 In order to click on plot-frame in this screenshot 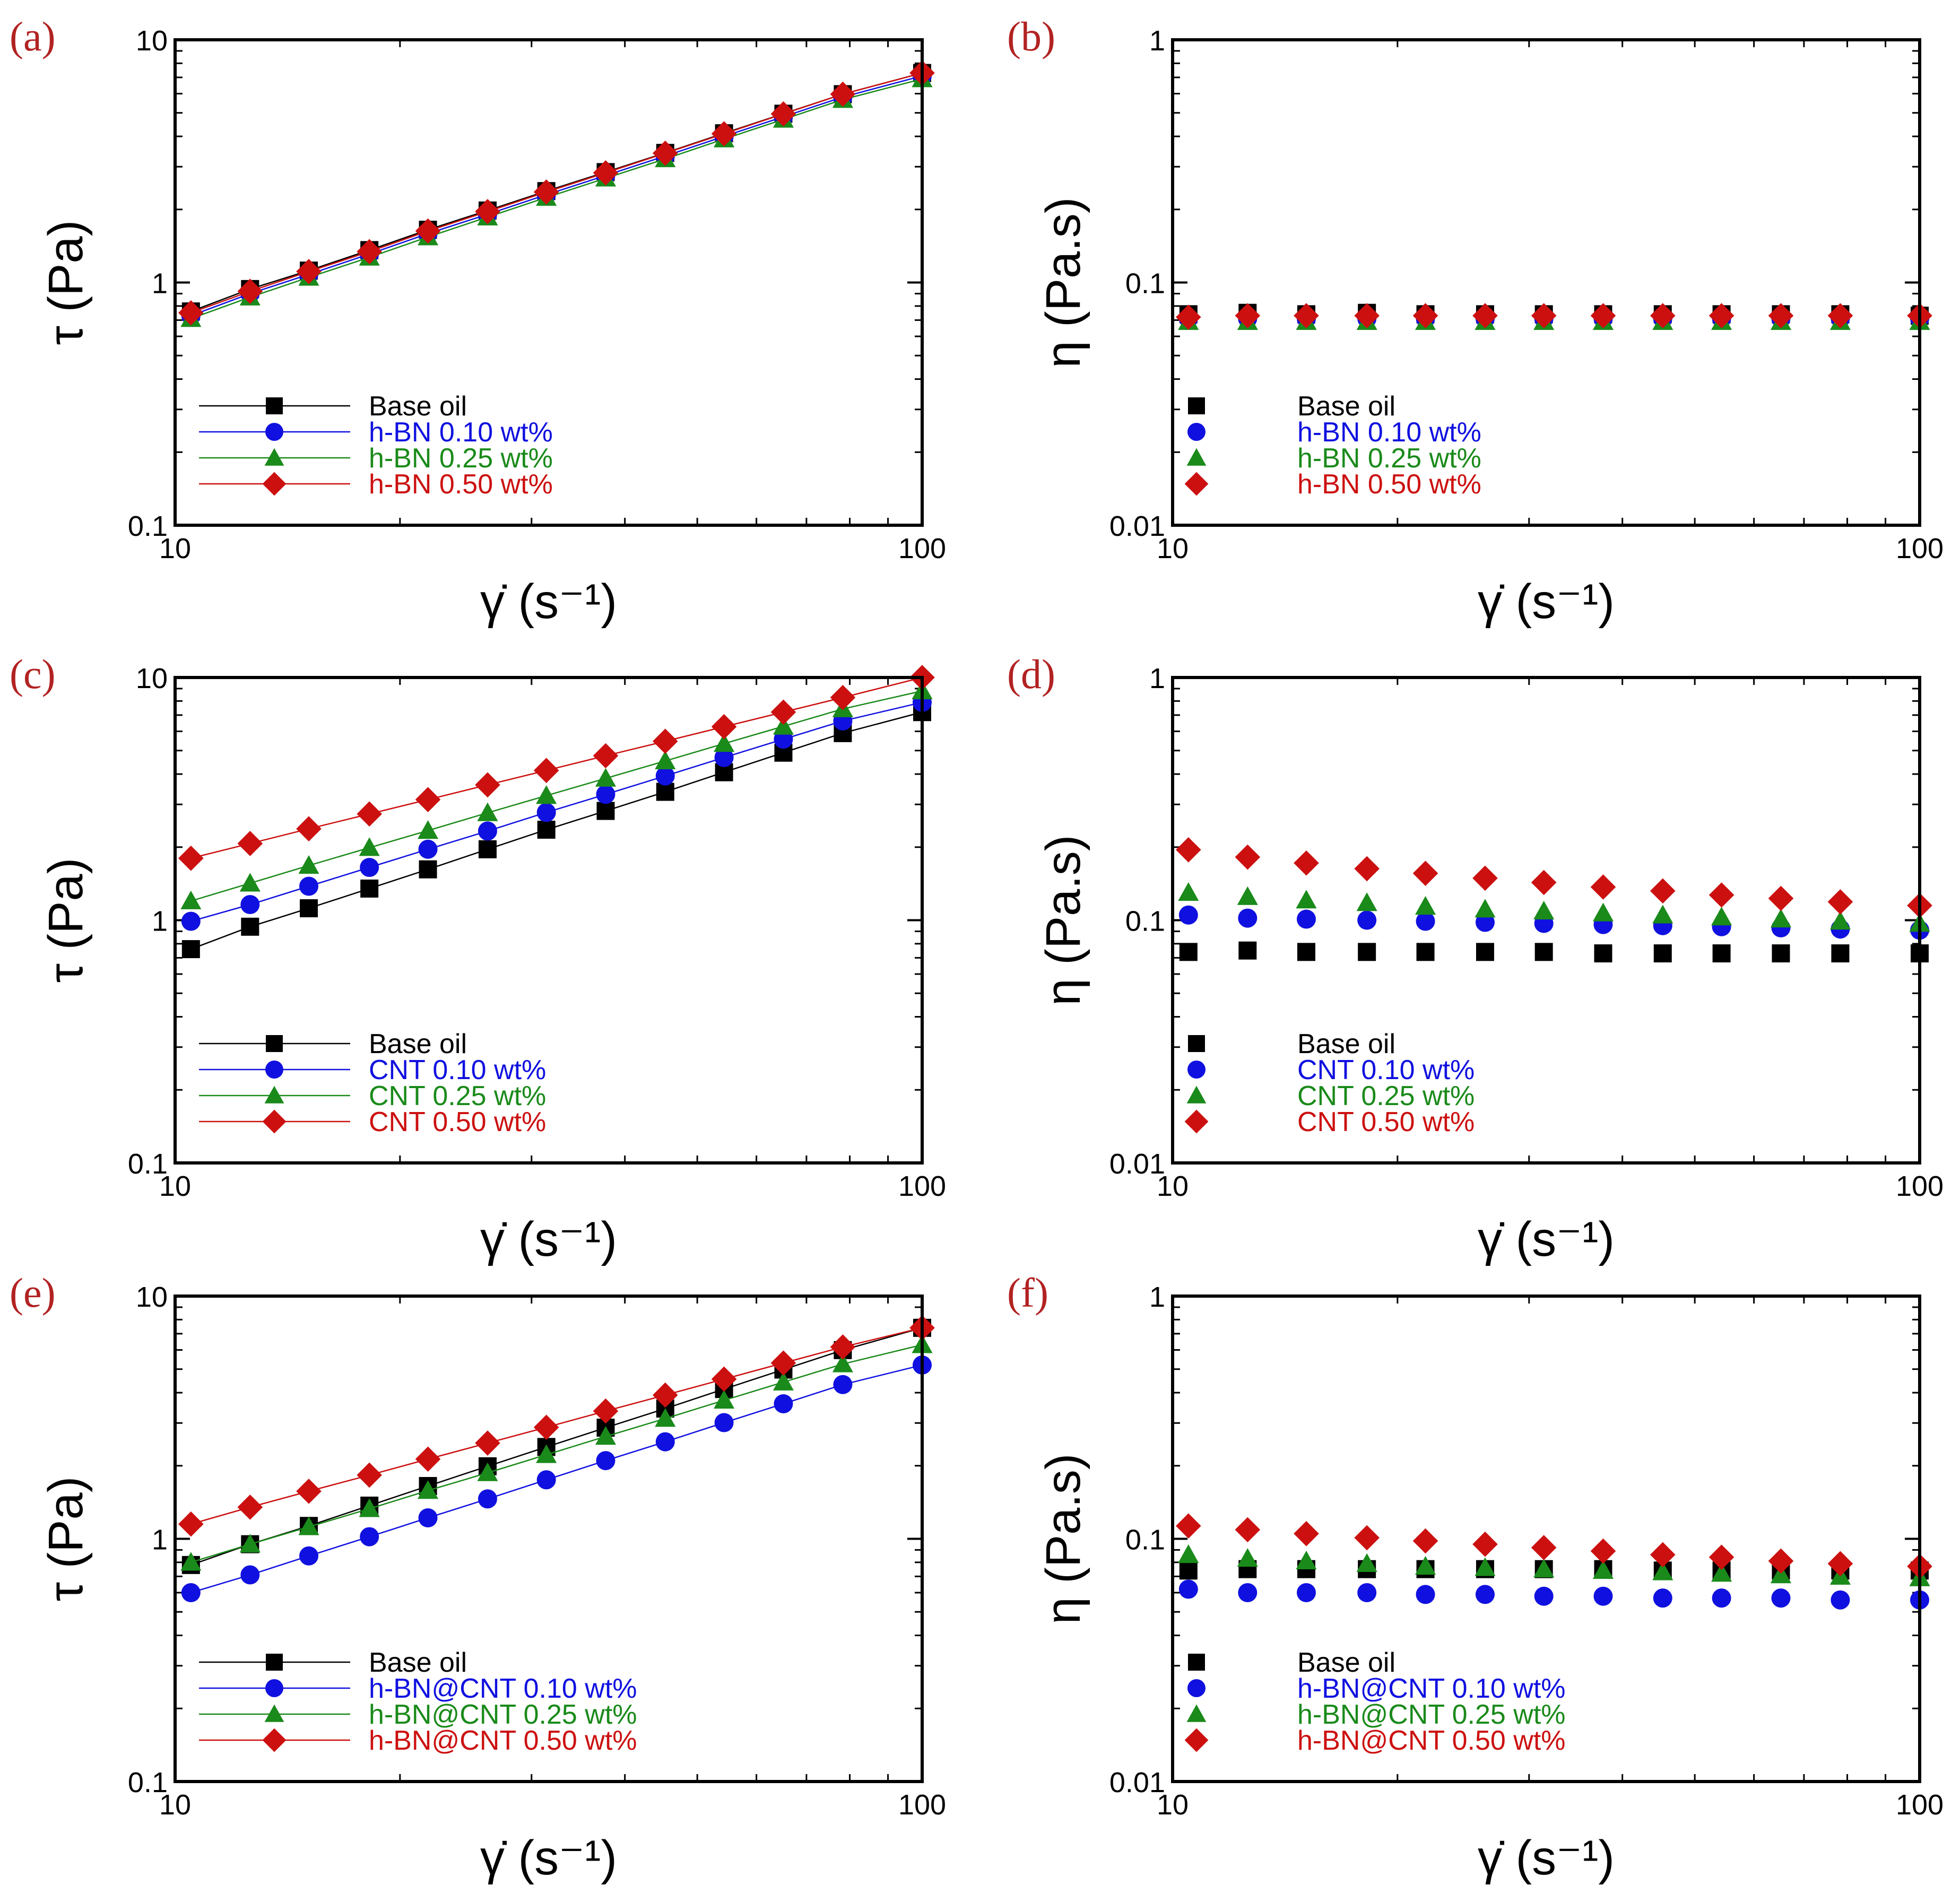, I will do `click(1546, 1538)`.